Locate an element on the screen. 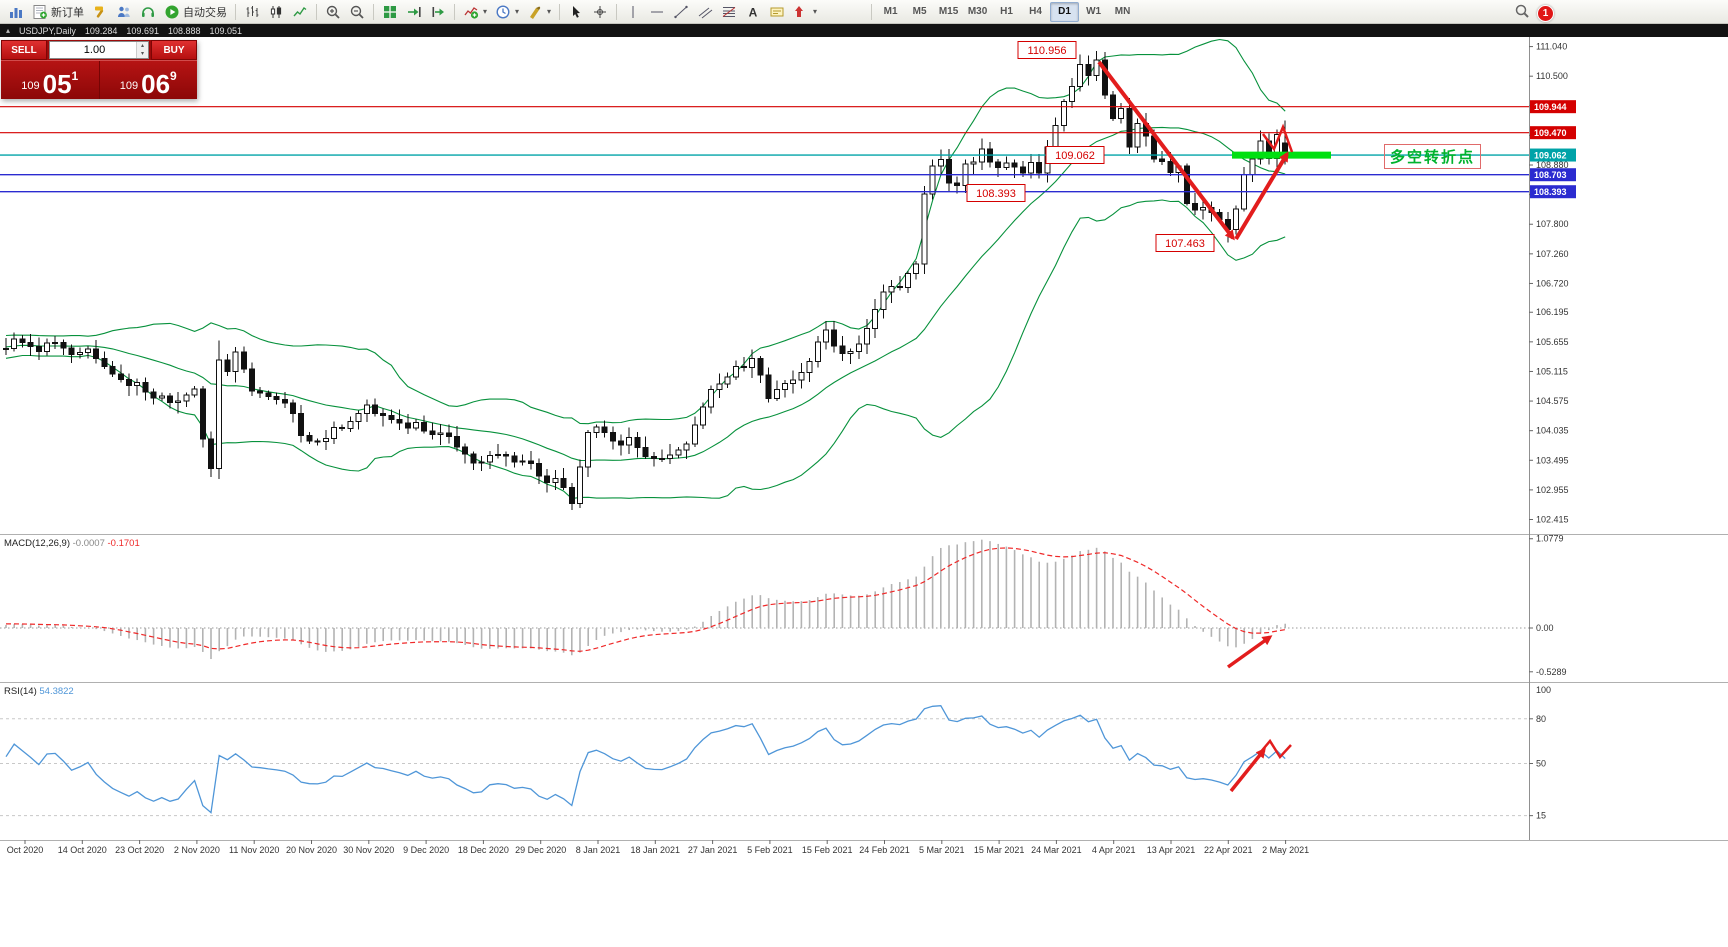  buy-button: BUY is located at coordinates (174, 50).